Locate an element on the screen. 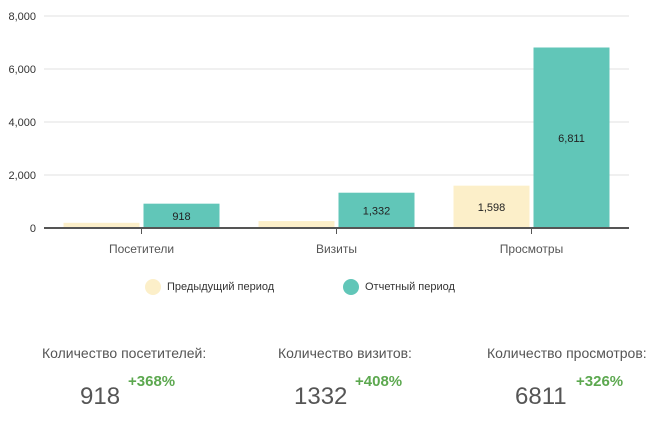 The width and height of the screenshot is (662, 428). bar-data-label: 1,332 is located at coordinates (377, 211).